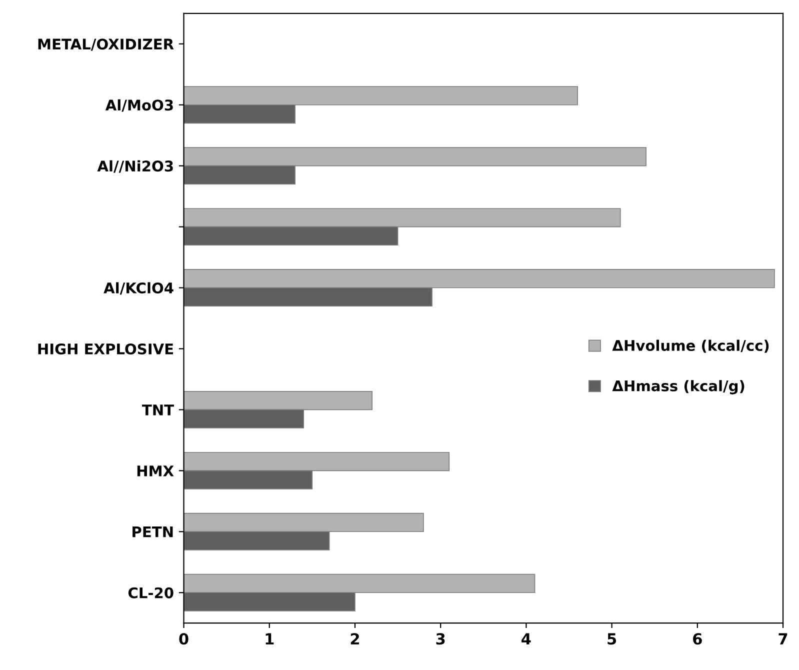  I want to click on legend-label: ΔHmass (kcal/g), so click(678, 387).